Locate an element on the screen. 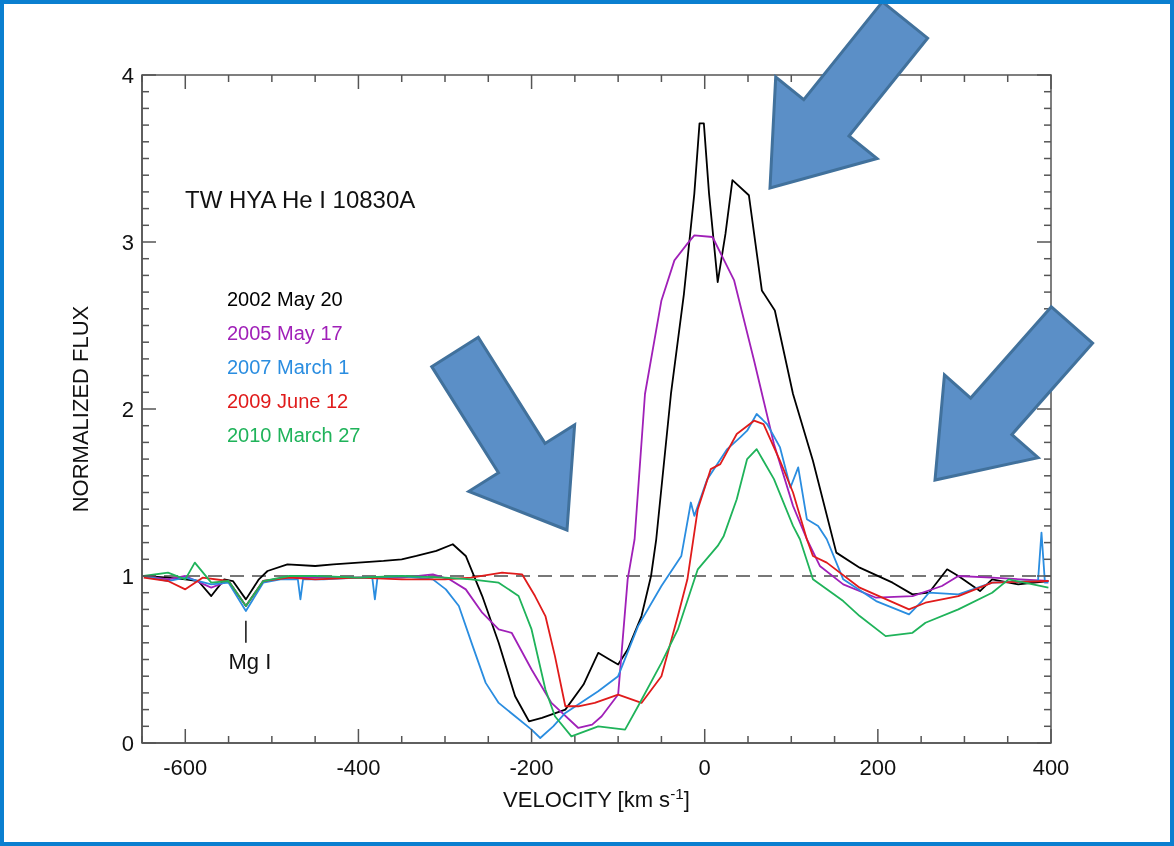  x-tick-label: 0 is located at coordinates (704, 767).